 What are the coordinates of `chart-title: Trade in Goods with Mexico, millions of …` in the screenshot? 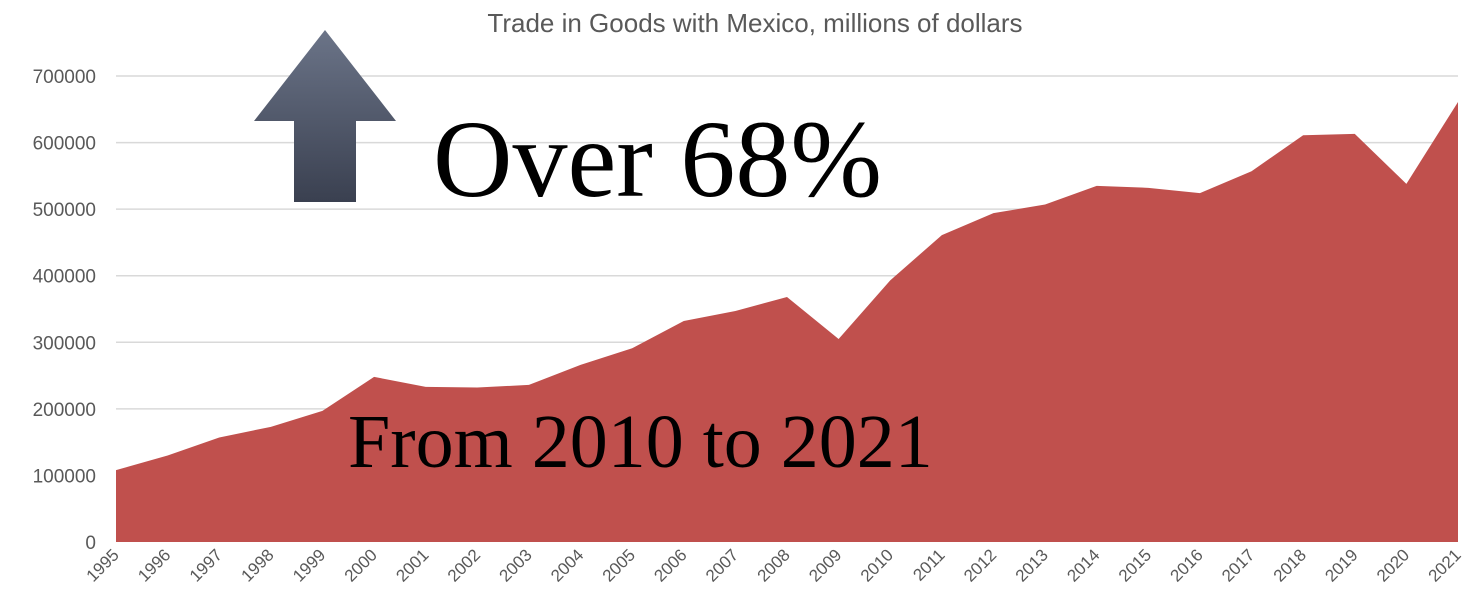 It's located at (754, 23).